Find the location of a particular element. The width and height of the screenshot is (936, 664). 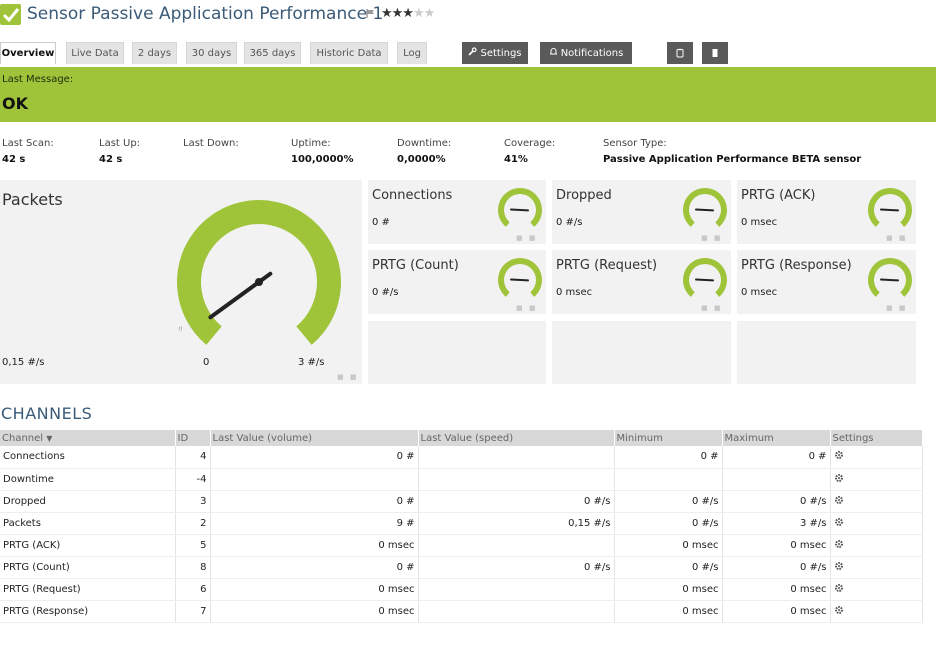

coverage-value: 41% is located at coordinates (516, 159).